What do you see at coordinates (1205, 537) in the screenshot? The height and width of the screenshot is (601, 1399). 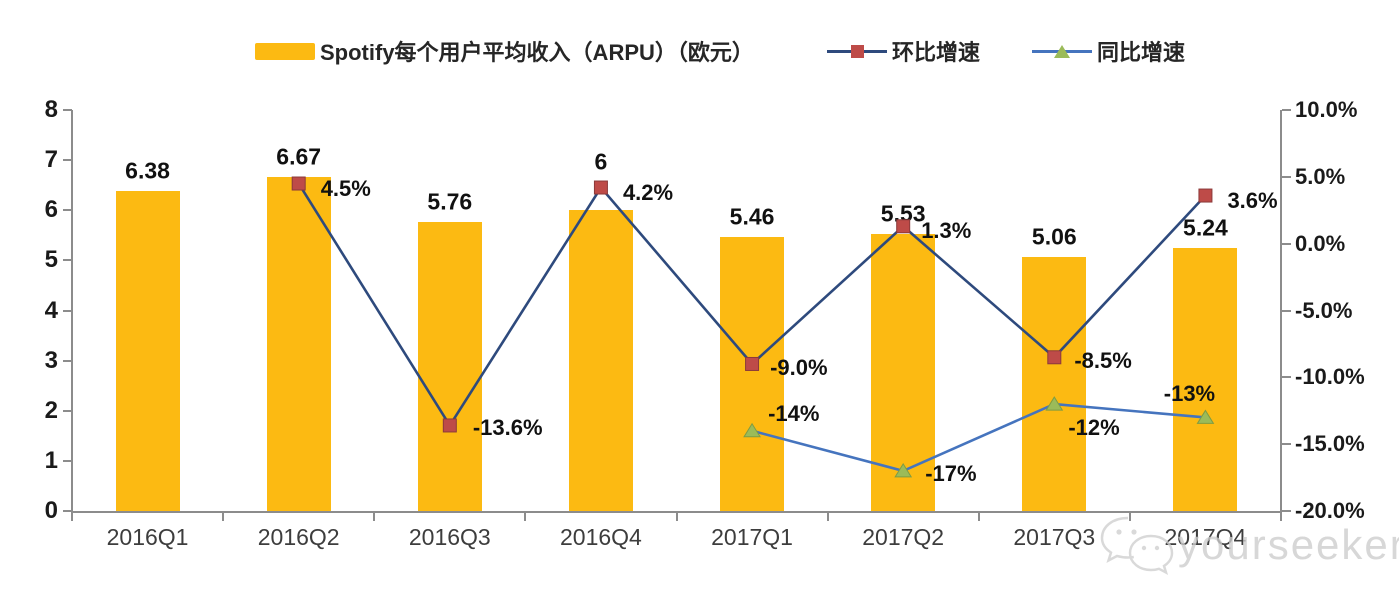 I see `x-category-label: 2017Q4` at bounding box center [1205, 537].